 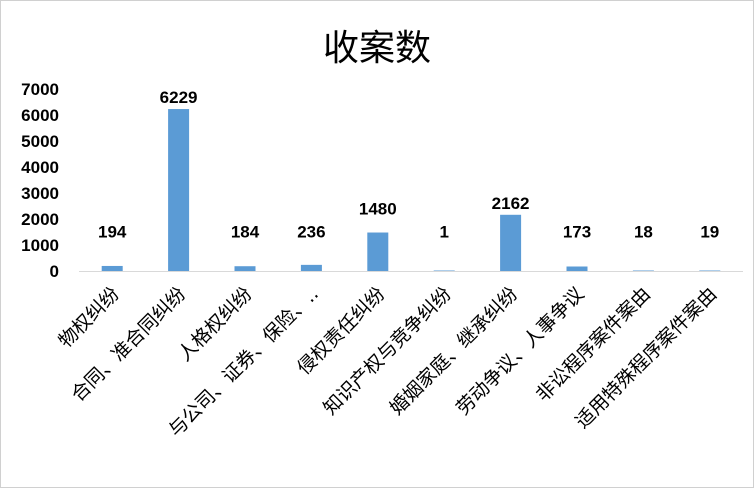 I want to click on y-tick-label: 5000, so click(x=40, y=141).